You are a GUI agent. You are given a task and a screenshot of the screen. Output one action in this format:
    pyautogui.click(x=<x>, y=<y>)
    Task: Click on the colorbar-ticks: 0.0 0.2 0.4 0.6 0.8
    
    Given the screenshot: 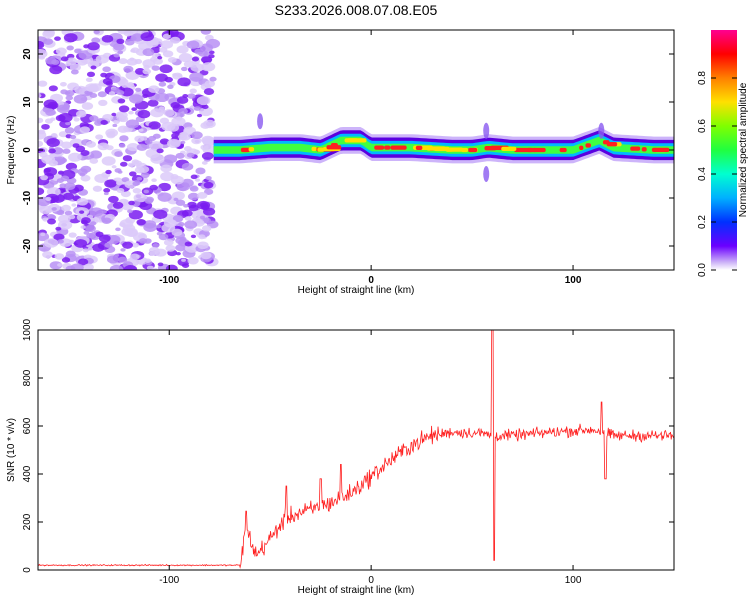 What is the action you would take?
    pyautogui.click(x=717, y=174)
    